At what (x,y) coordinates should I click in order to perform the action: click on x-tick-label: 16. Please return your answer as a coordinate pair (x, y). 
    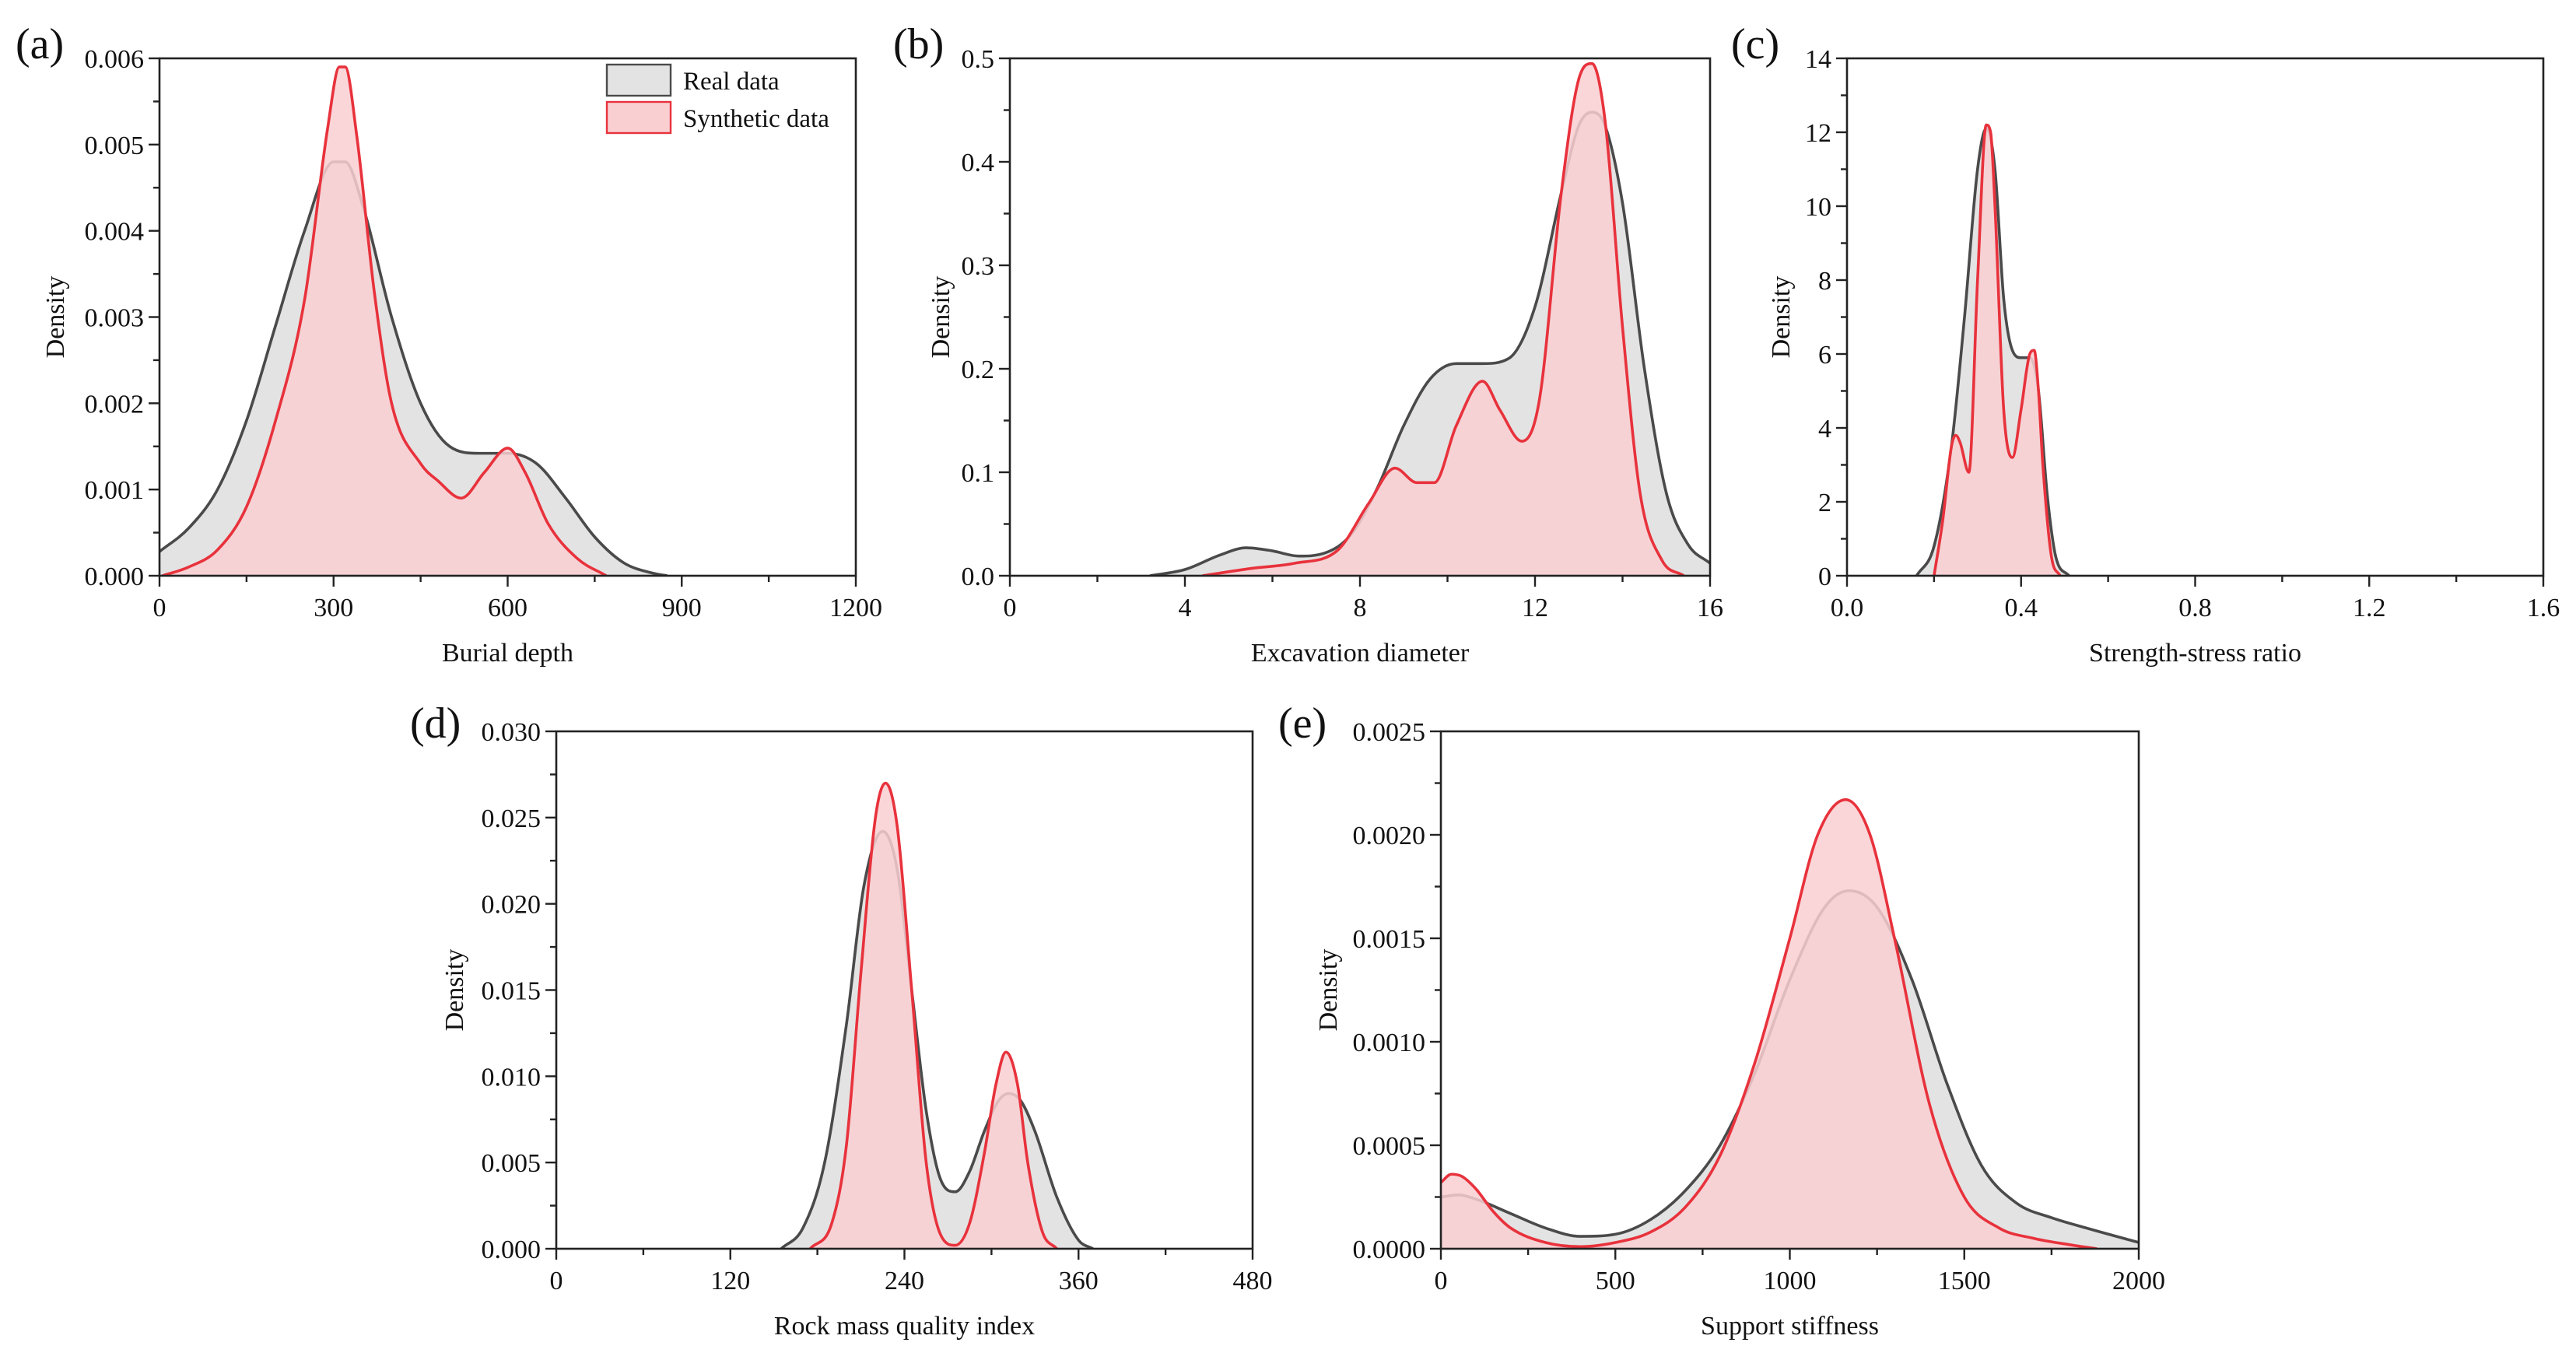
    Looking at the image, I should click on (1710, 608).